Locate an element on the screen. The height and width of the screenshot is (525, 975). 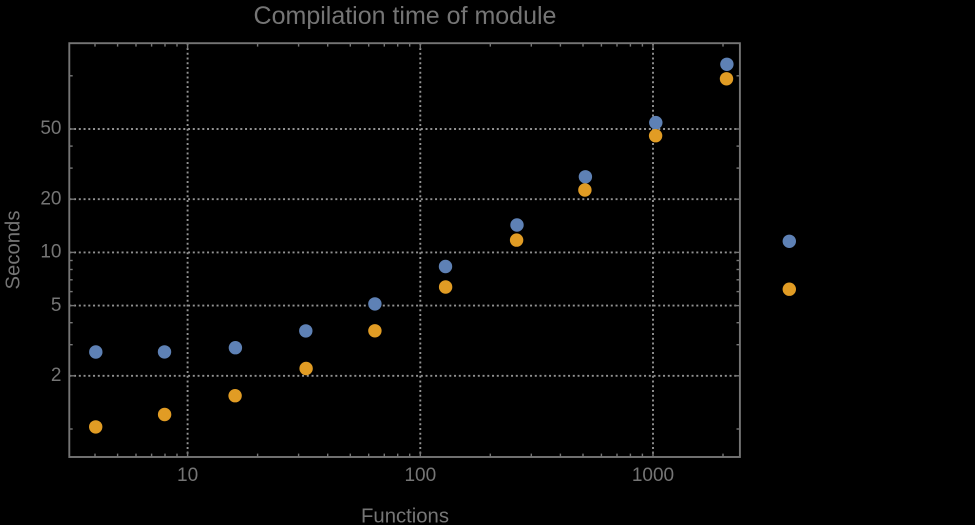
svg-text: 5 is located at coordinates (56, 305).